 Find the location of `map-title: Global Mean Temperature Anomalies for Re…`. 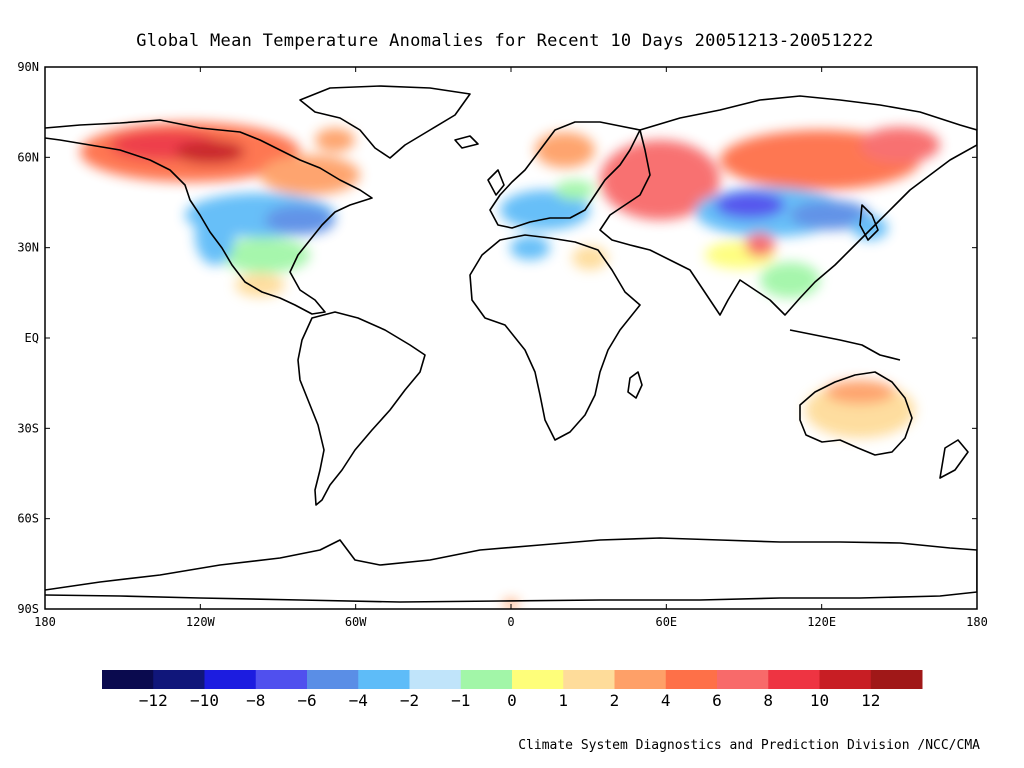

map-title: Global Mean Temperature Anomalies for Re… is located at coordinates (505, 41).